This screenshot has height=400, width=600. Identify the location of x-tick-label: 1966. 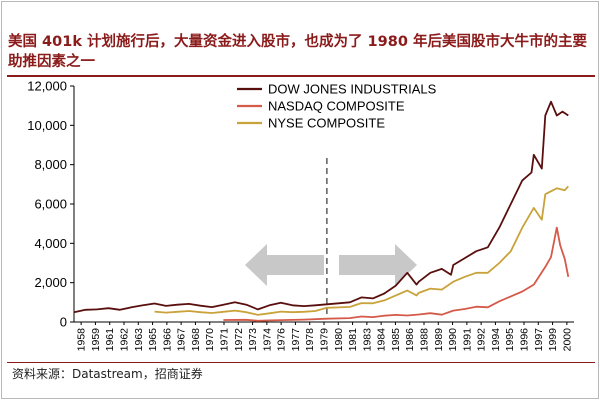
(167, 340).